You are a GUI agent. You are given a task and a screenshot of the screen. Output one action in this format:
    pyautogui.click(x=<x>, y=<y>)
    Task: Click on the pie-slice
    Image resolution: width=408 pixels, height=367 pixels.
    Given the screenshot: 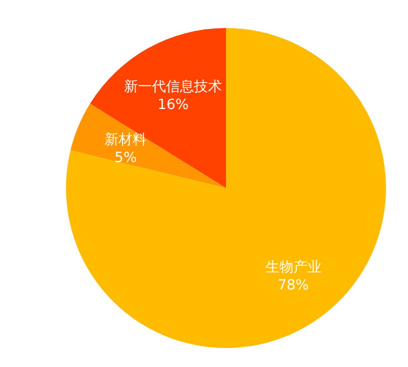 What is the action you would take?
    pyautogui.click(x=158, y=108)
    